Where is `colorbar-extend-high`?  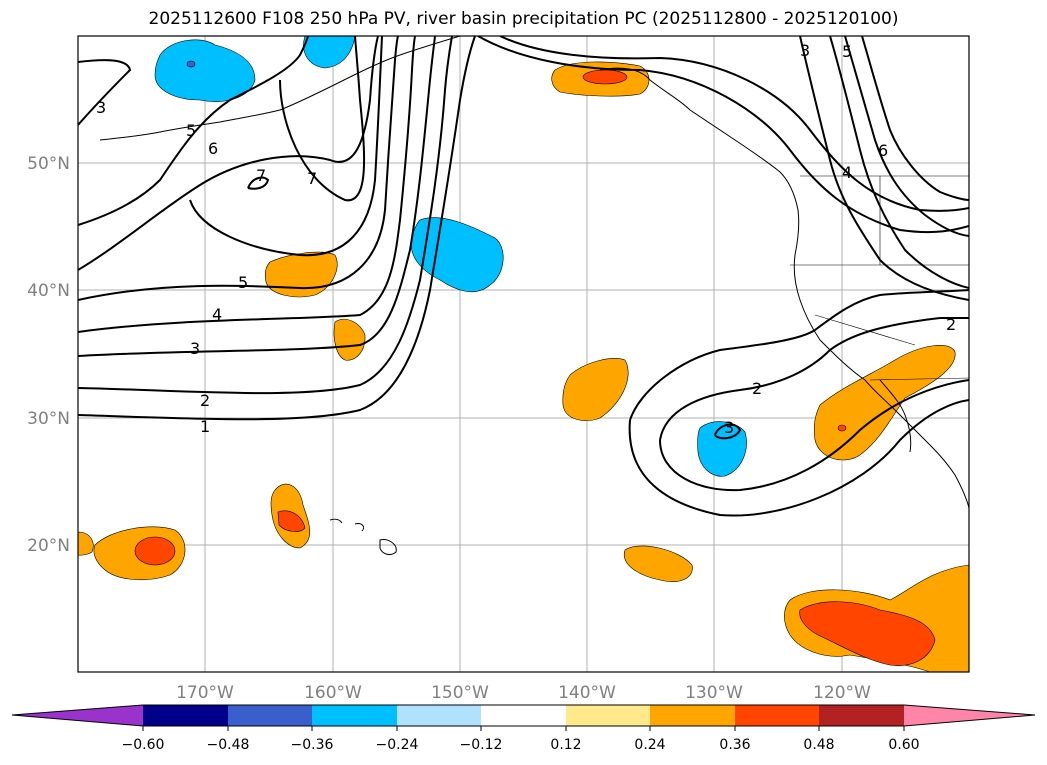 colorbar-extend-high is located at coordinates (969, 715).